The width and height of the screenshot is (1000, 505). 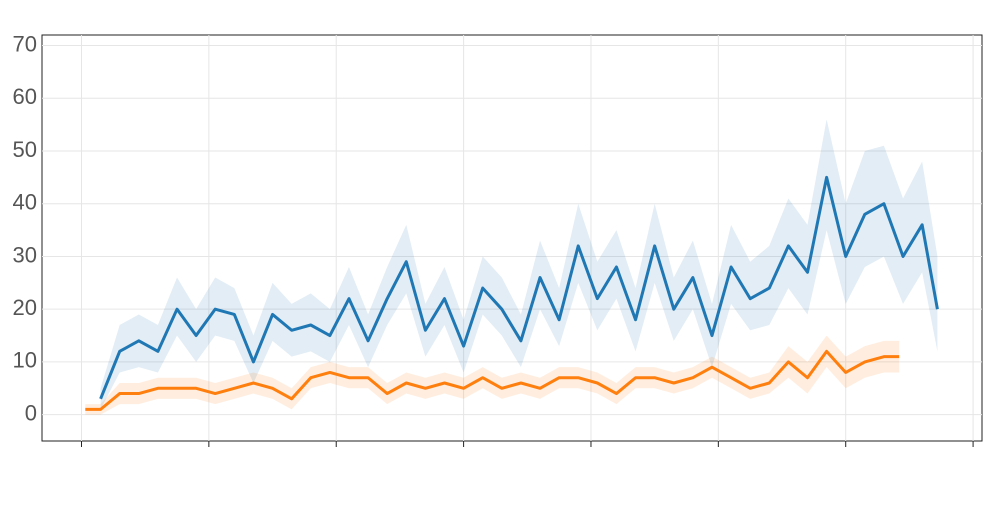 I want to click on y-tick-label: 40, so click(x=25, y=202).